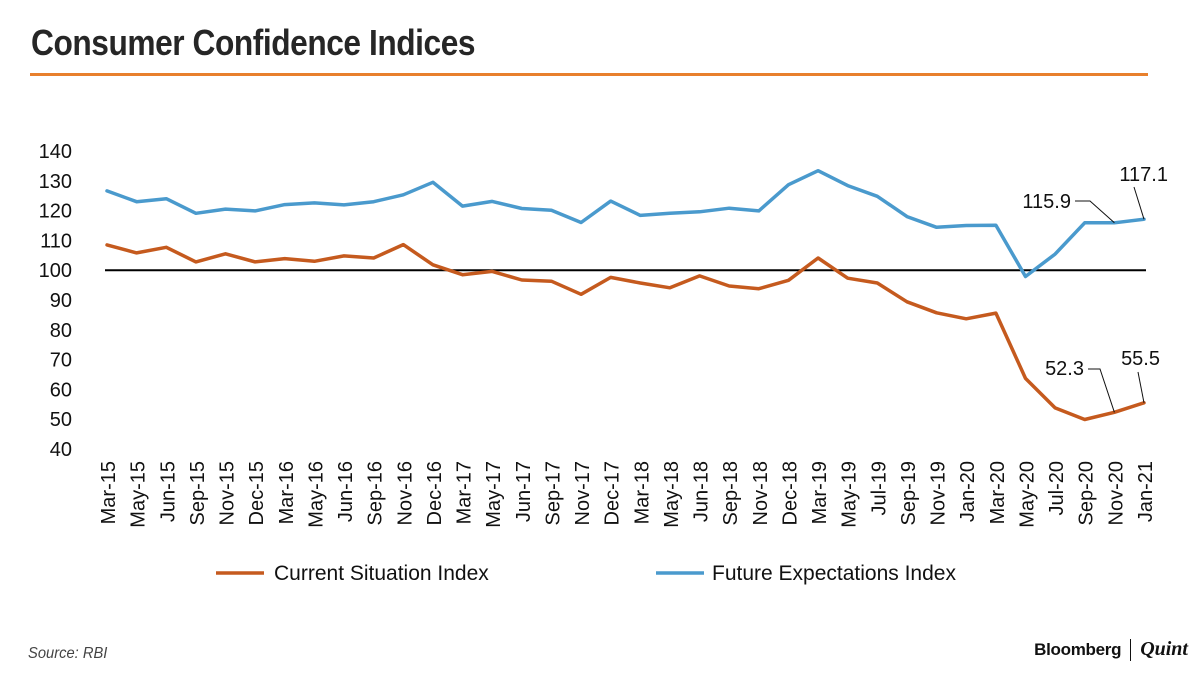 The height and width of the screenshot is (675, 1200). Describe the element at coordinates (346, 491) in the screenshot. I see `x-tick-label: Jun-16` at that location.